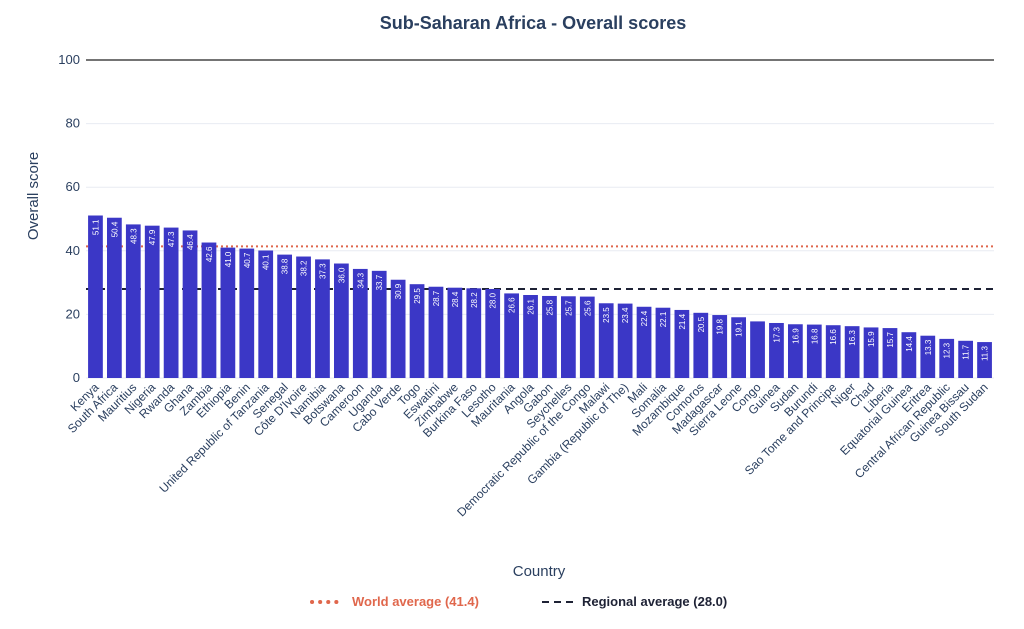 The height and width of the screenshot is (629, 1024). I want to click on y-tick-label: 0, so click(76, 377).